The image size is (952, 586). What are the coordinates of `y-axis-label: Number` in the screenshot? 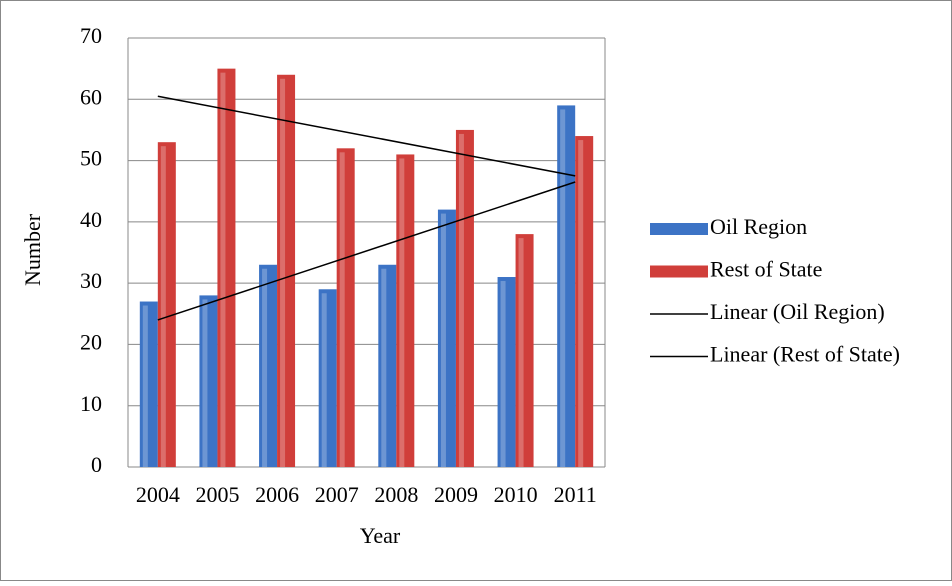 It's located at (32, 249).